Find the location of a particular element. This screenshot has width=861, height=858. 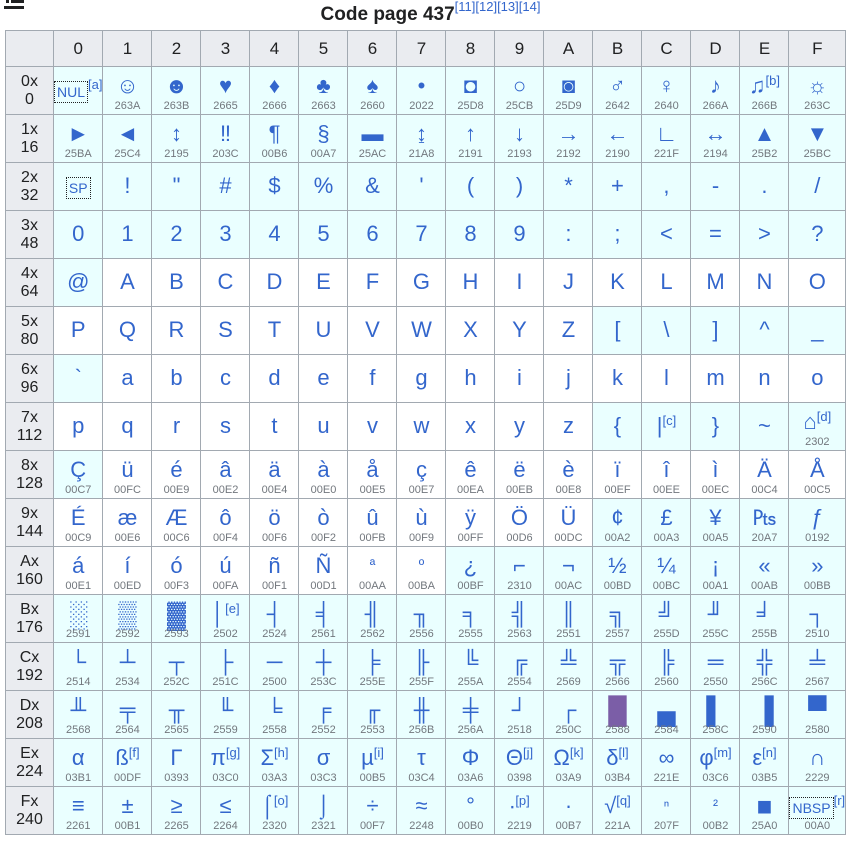

character-glyph: ^ is located at coordinates (764, 331).